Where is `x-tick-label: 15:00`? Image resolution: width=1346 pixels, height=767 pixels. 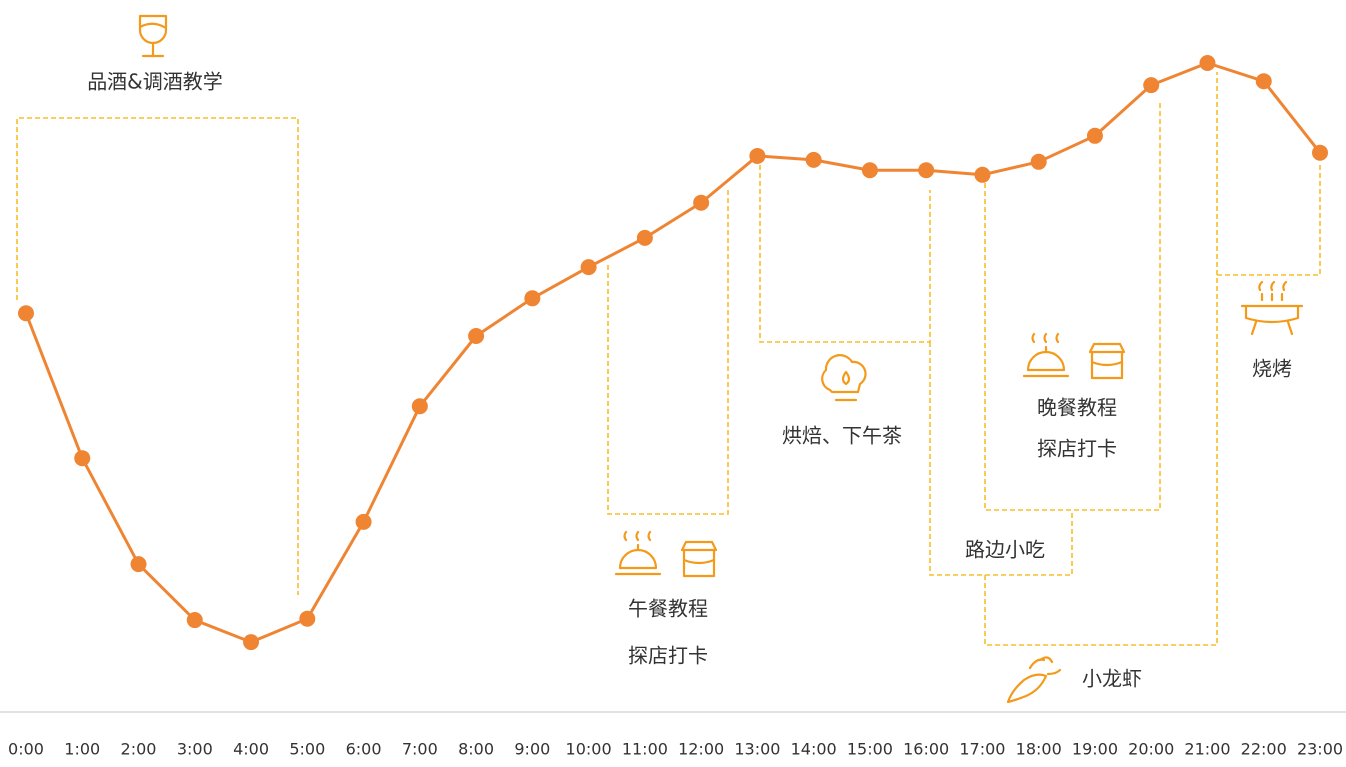
x-tick-label: 15:00 is located at coordinates (870, 749).